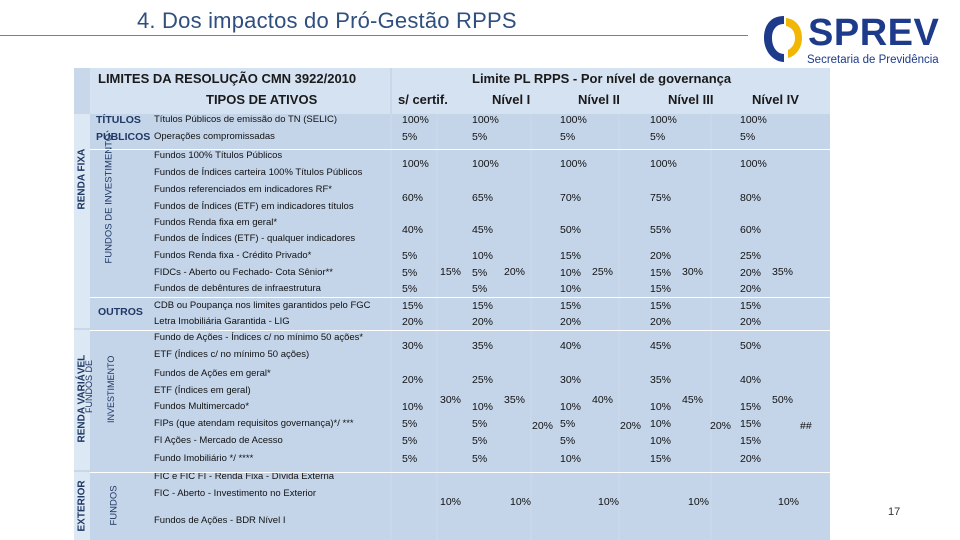  I want to click on combined-credit-nivel-iii: 30%, so click(693, 272).